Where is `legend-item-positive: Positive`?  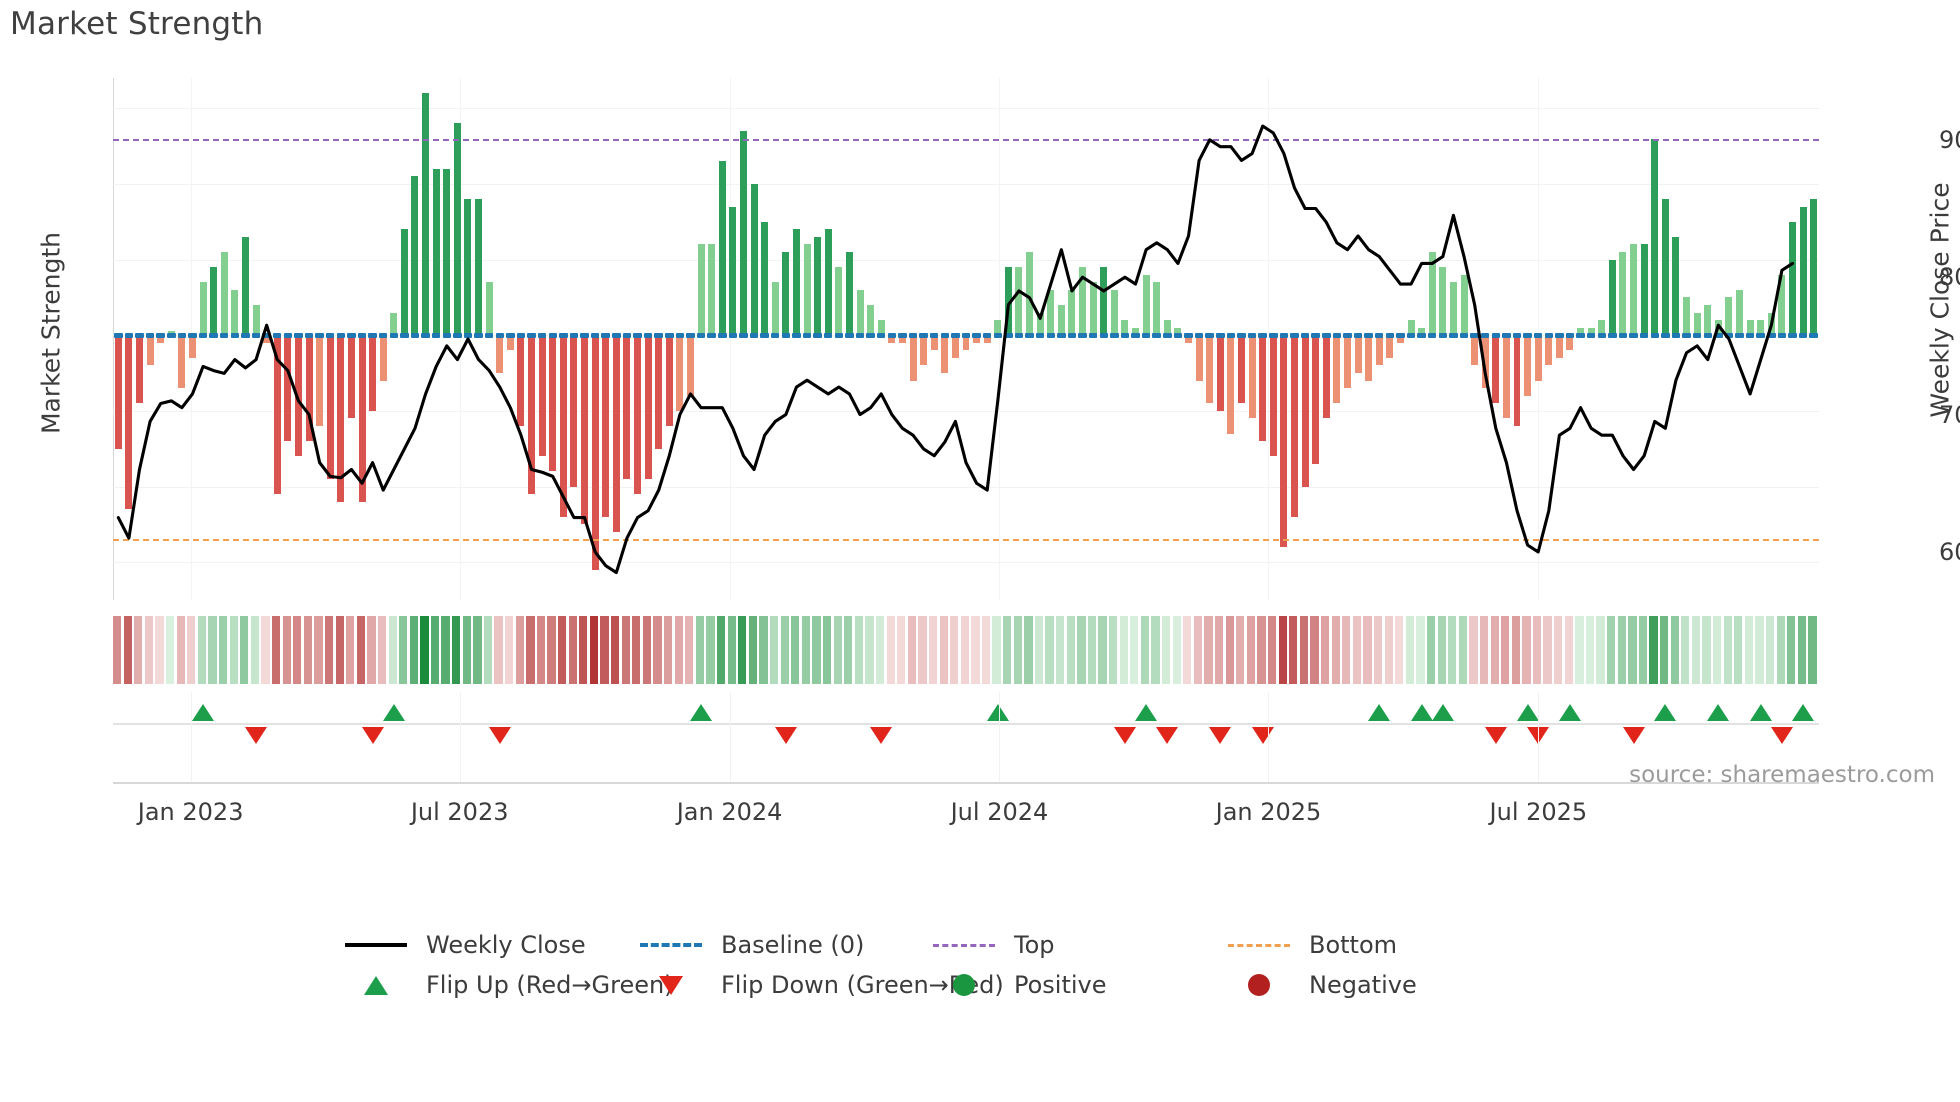 legend-item-positive: Positive is located at coordinates (1017, 985).